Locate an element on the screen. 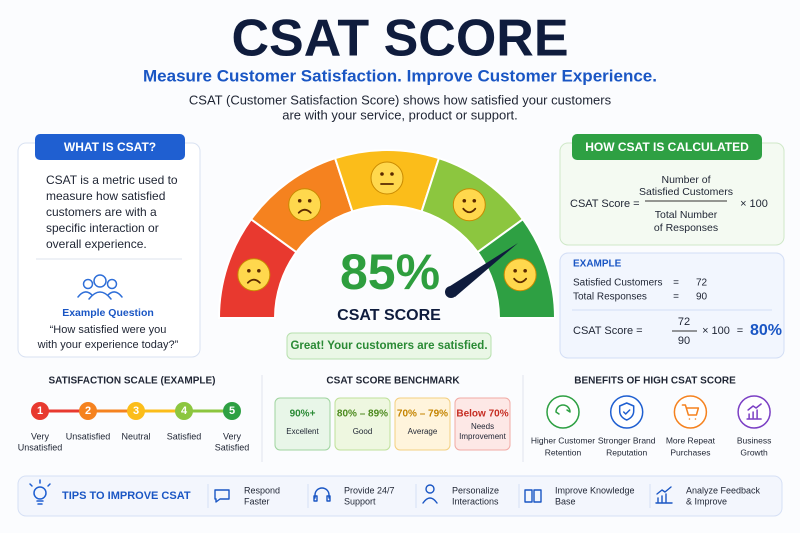 The width and height of the screenshot is (800, 533). card-header is located at coordinates (110, 147).